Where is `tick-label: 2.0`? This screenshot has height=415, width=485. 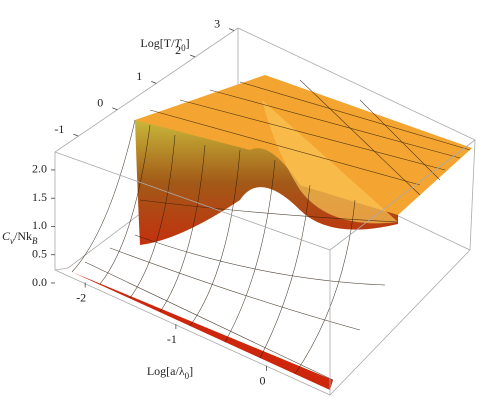 tick-label: 2.0 is located at coordinates (39, 169).